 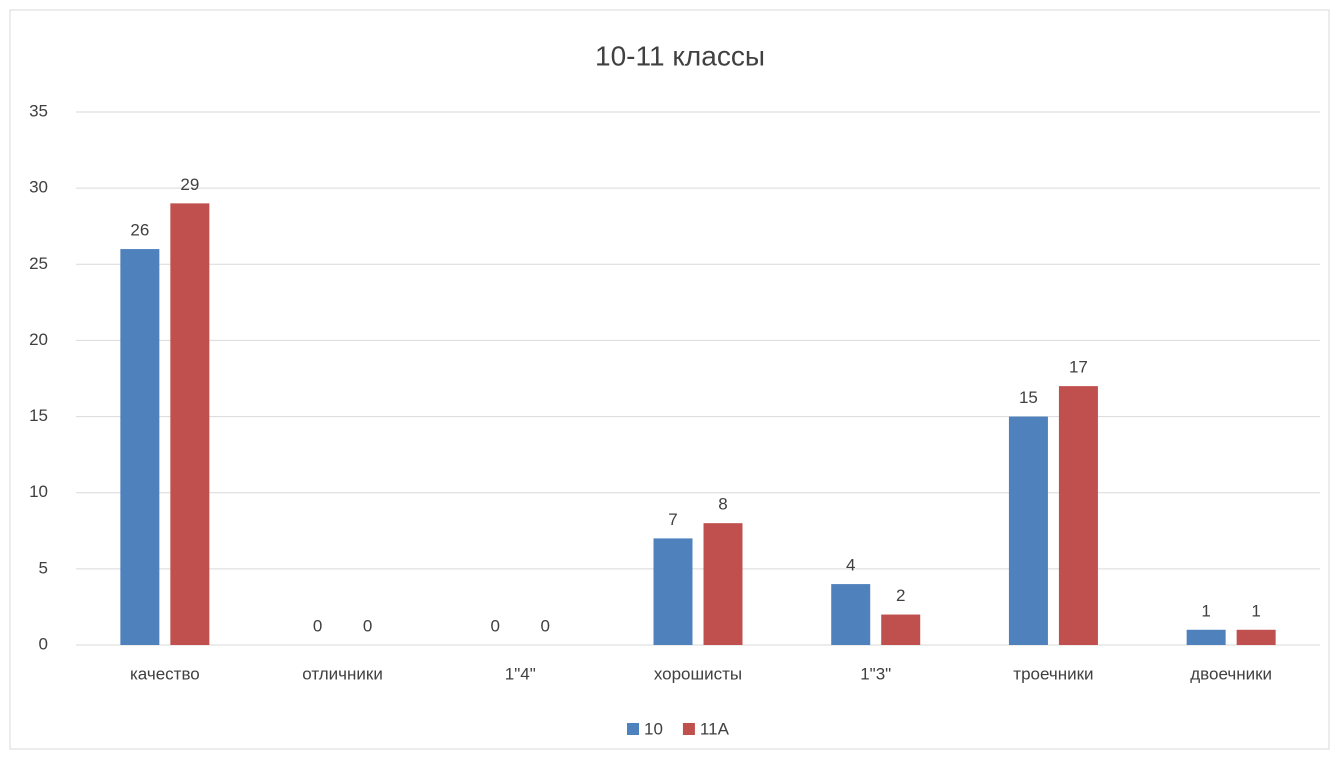 I want to click on y-tick-label: 20, so click(x=38, y=339).